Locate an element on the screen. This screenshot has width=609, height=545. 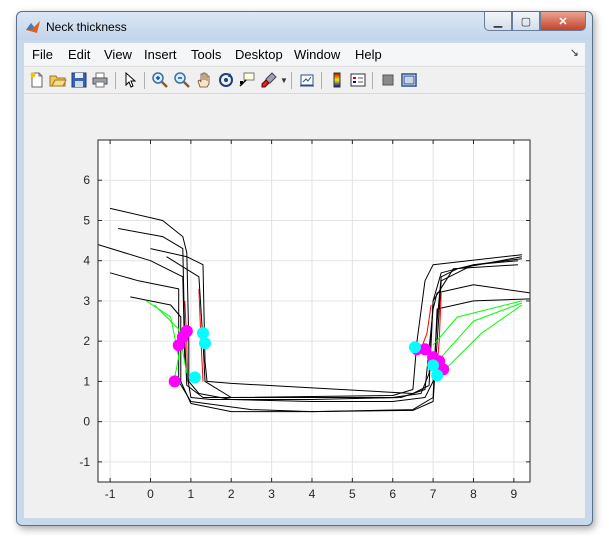
x-tick-label: 9 is located at coordinates (514, 494).